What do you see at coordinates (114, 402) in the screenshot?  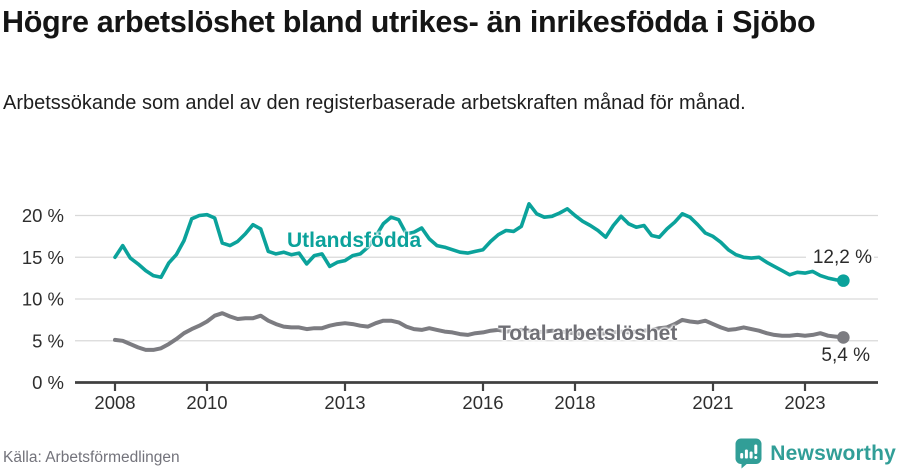 I see `x-axis-label: 2008` at bounding box center [114, 402].